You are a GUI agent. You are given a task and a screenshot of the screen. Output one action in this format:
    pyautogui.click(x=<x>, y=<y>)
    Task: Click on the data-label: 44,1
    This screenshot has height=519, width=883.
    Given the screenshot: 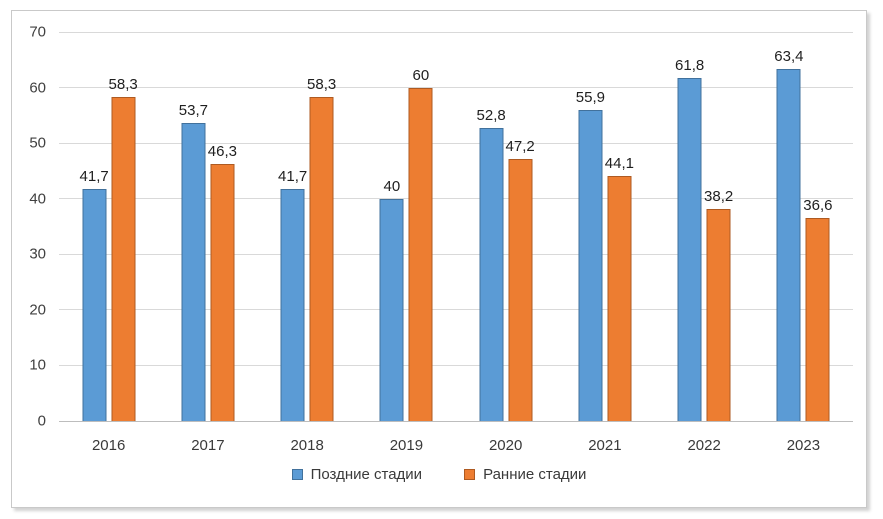 What is the action you would take?
    pyautogui.click(x=619, y=163)
    